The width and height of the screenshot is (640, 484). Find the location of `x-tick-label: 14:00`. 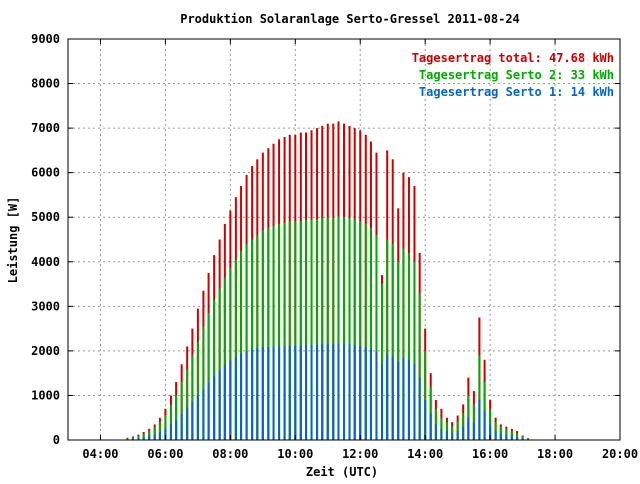

x-tick-label: 14:00 is located at coordinates (425, 454).